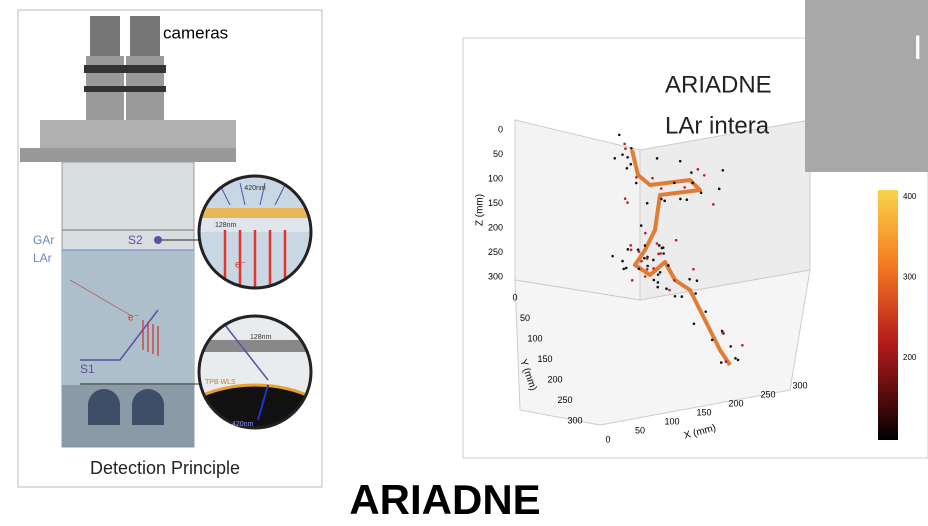 This screenshot has height=526, width=928. Describe the element at coordinates (42, 258) in the screenshot. I see `liquid-label: LAr` at that location.